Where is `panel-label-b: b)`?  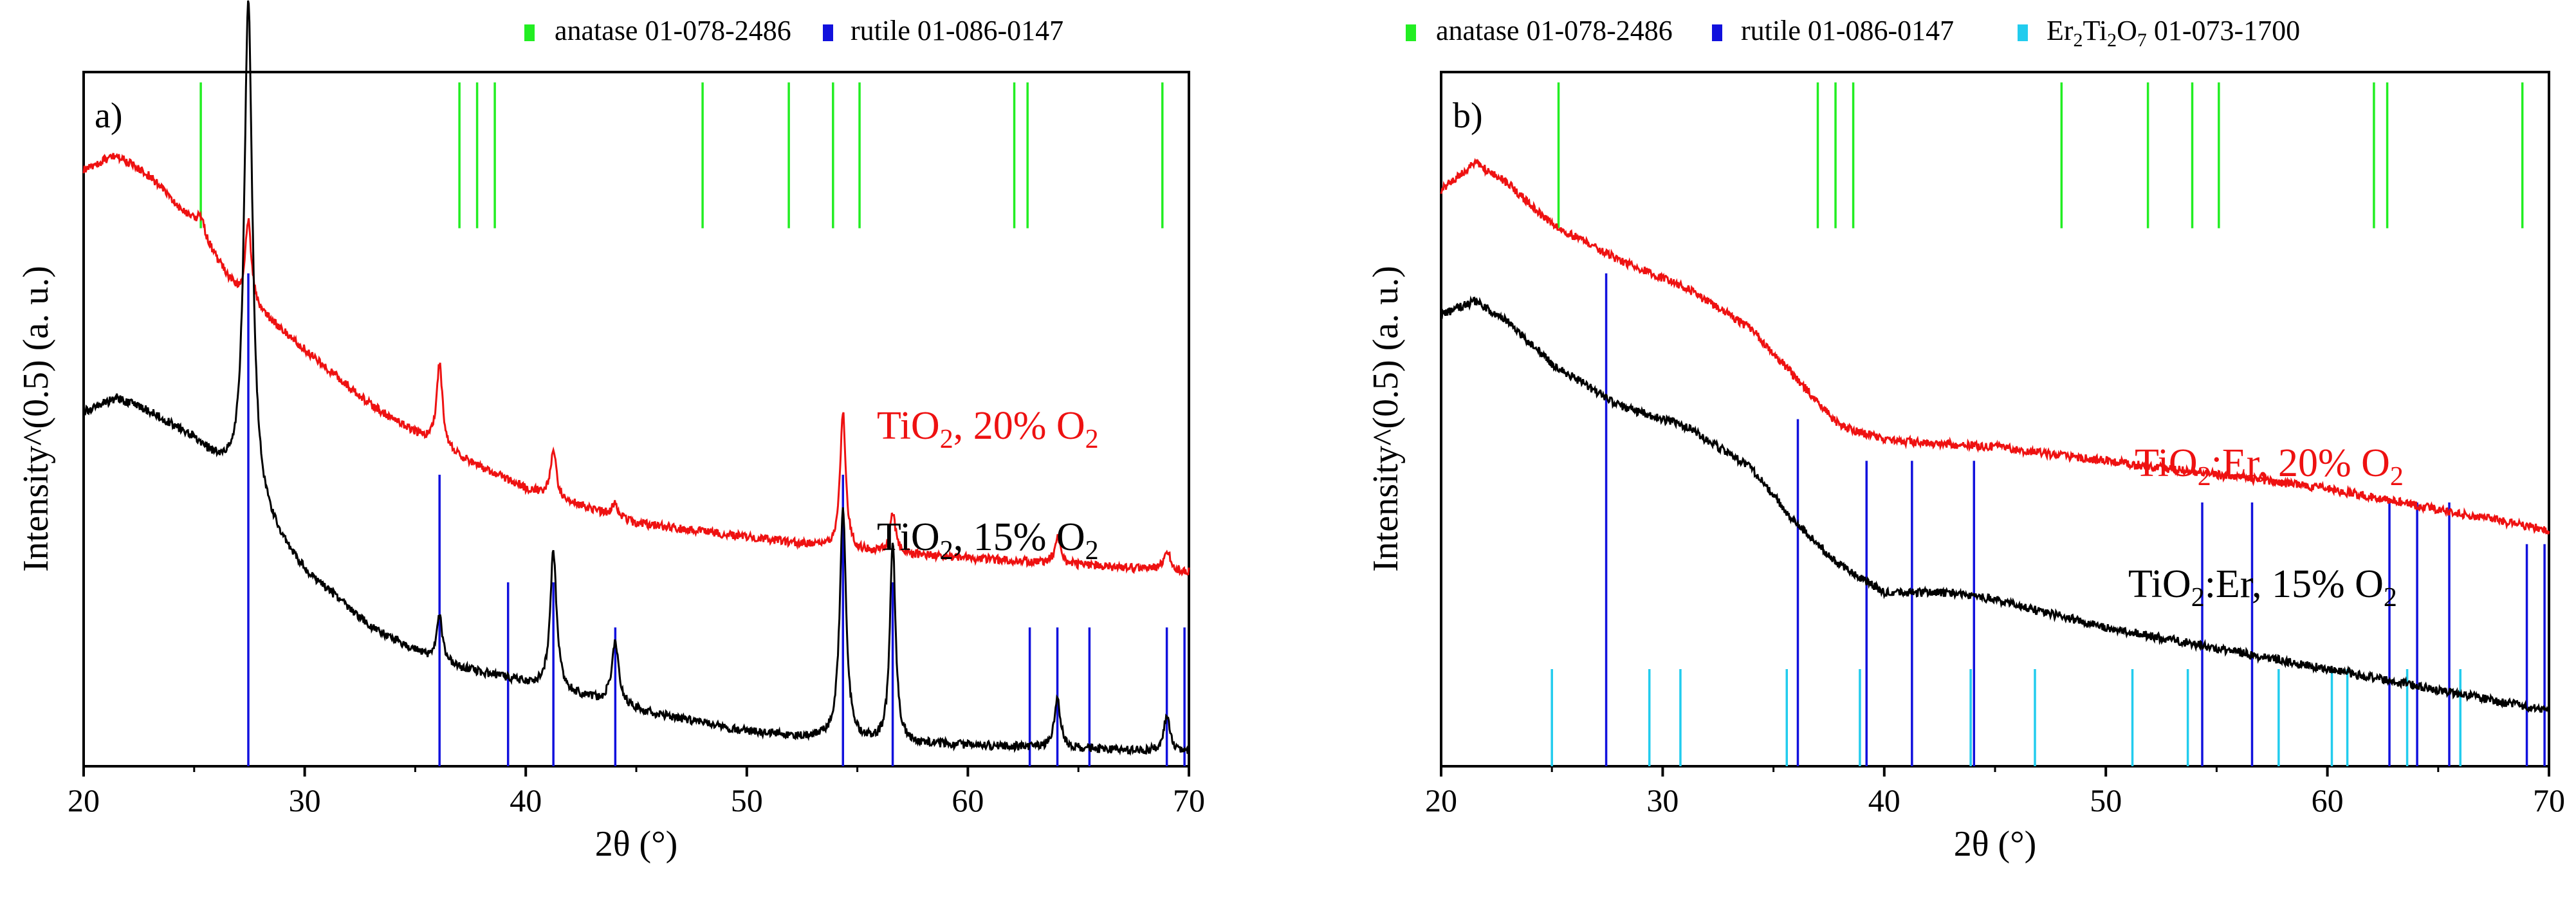 panel-label-b: b) is located at coordinates (1468, 116).